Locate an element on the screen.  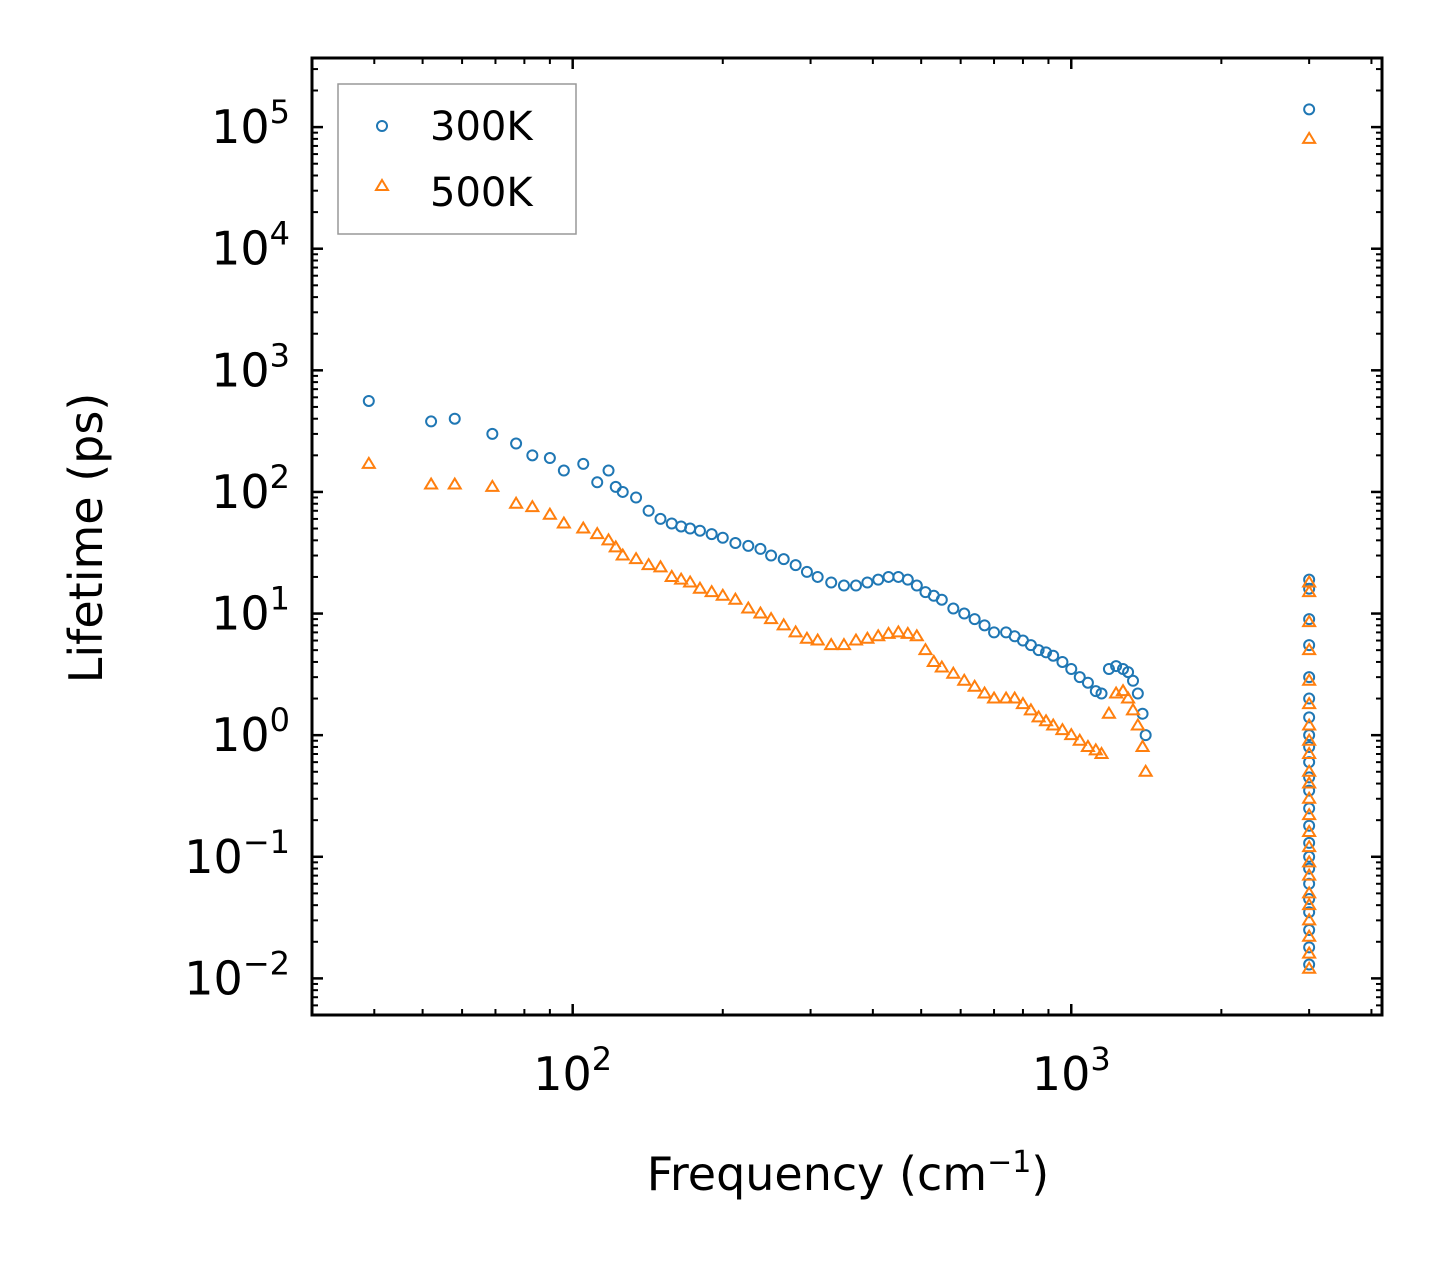
legend-marker-500k is located at coordinates (382, 184).